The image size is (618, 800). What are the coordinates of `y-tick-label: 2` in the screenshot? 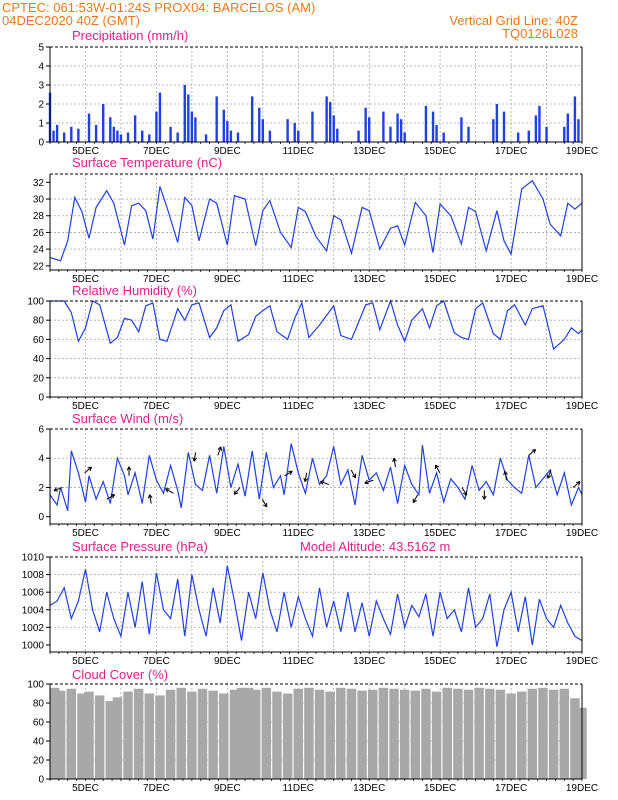 It's located at (41, 105).